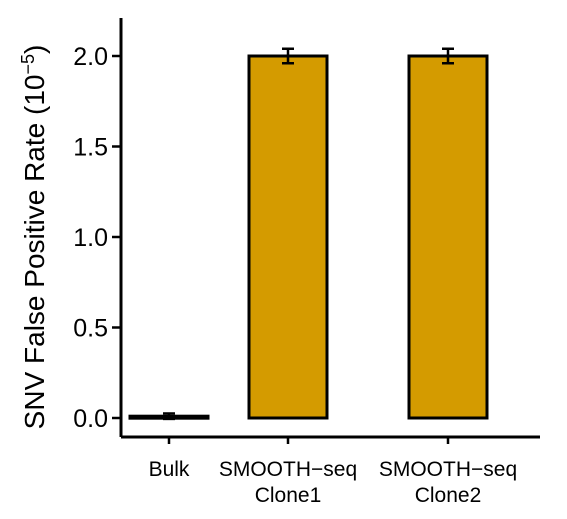 This screenshot has width=567, height=519. I want to click on y-axis-label-exponent: −5, so click(28, 64).